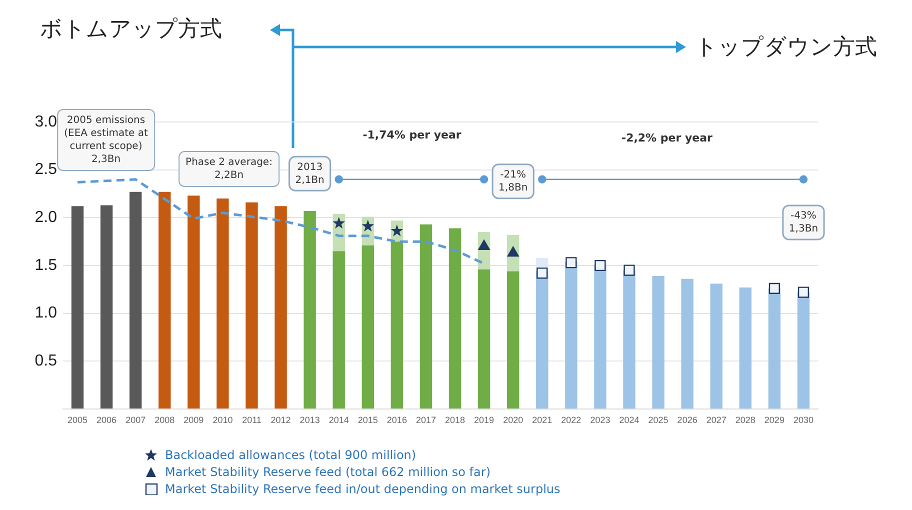  I want to click on x-tick-label: 2025, so click(658, 419).